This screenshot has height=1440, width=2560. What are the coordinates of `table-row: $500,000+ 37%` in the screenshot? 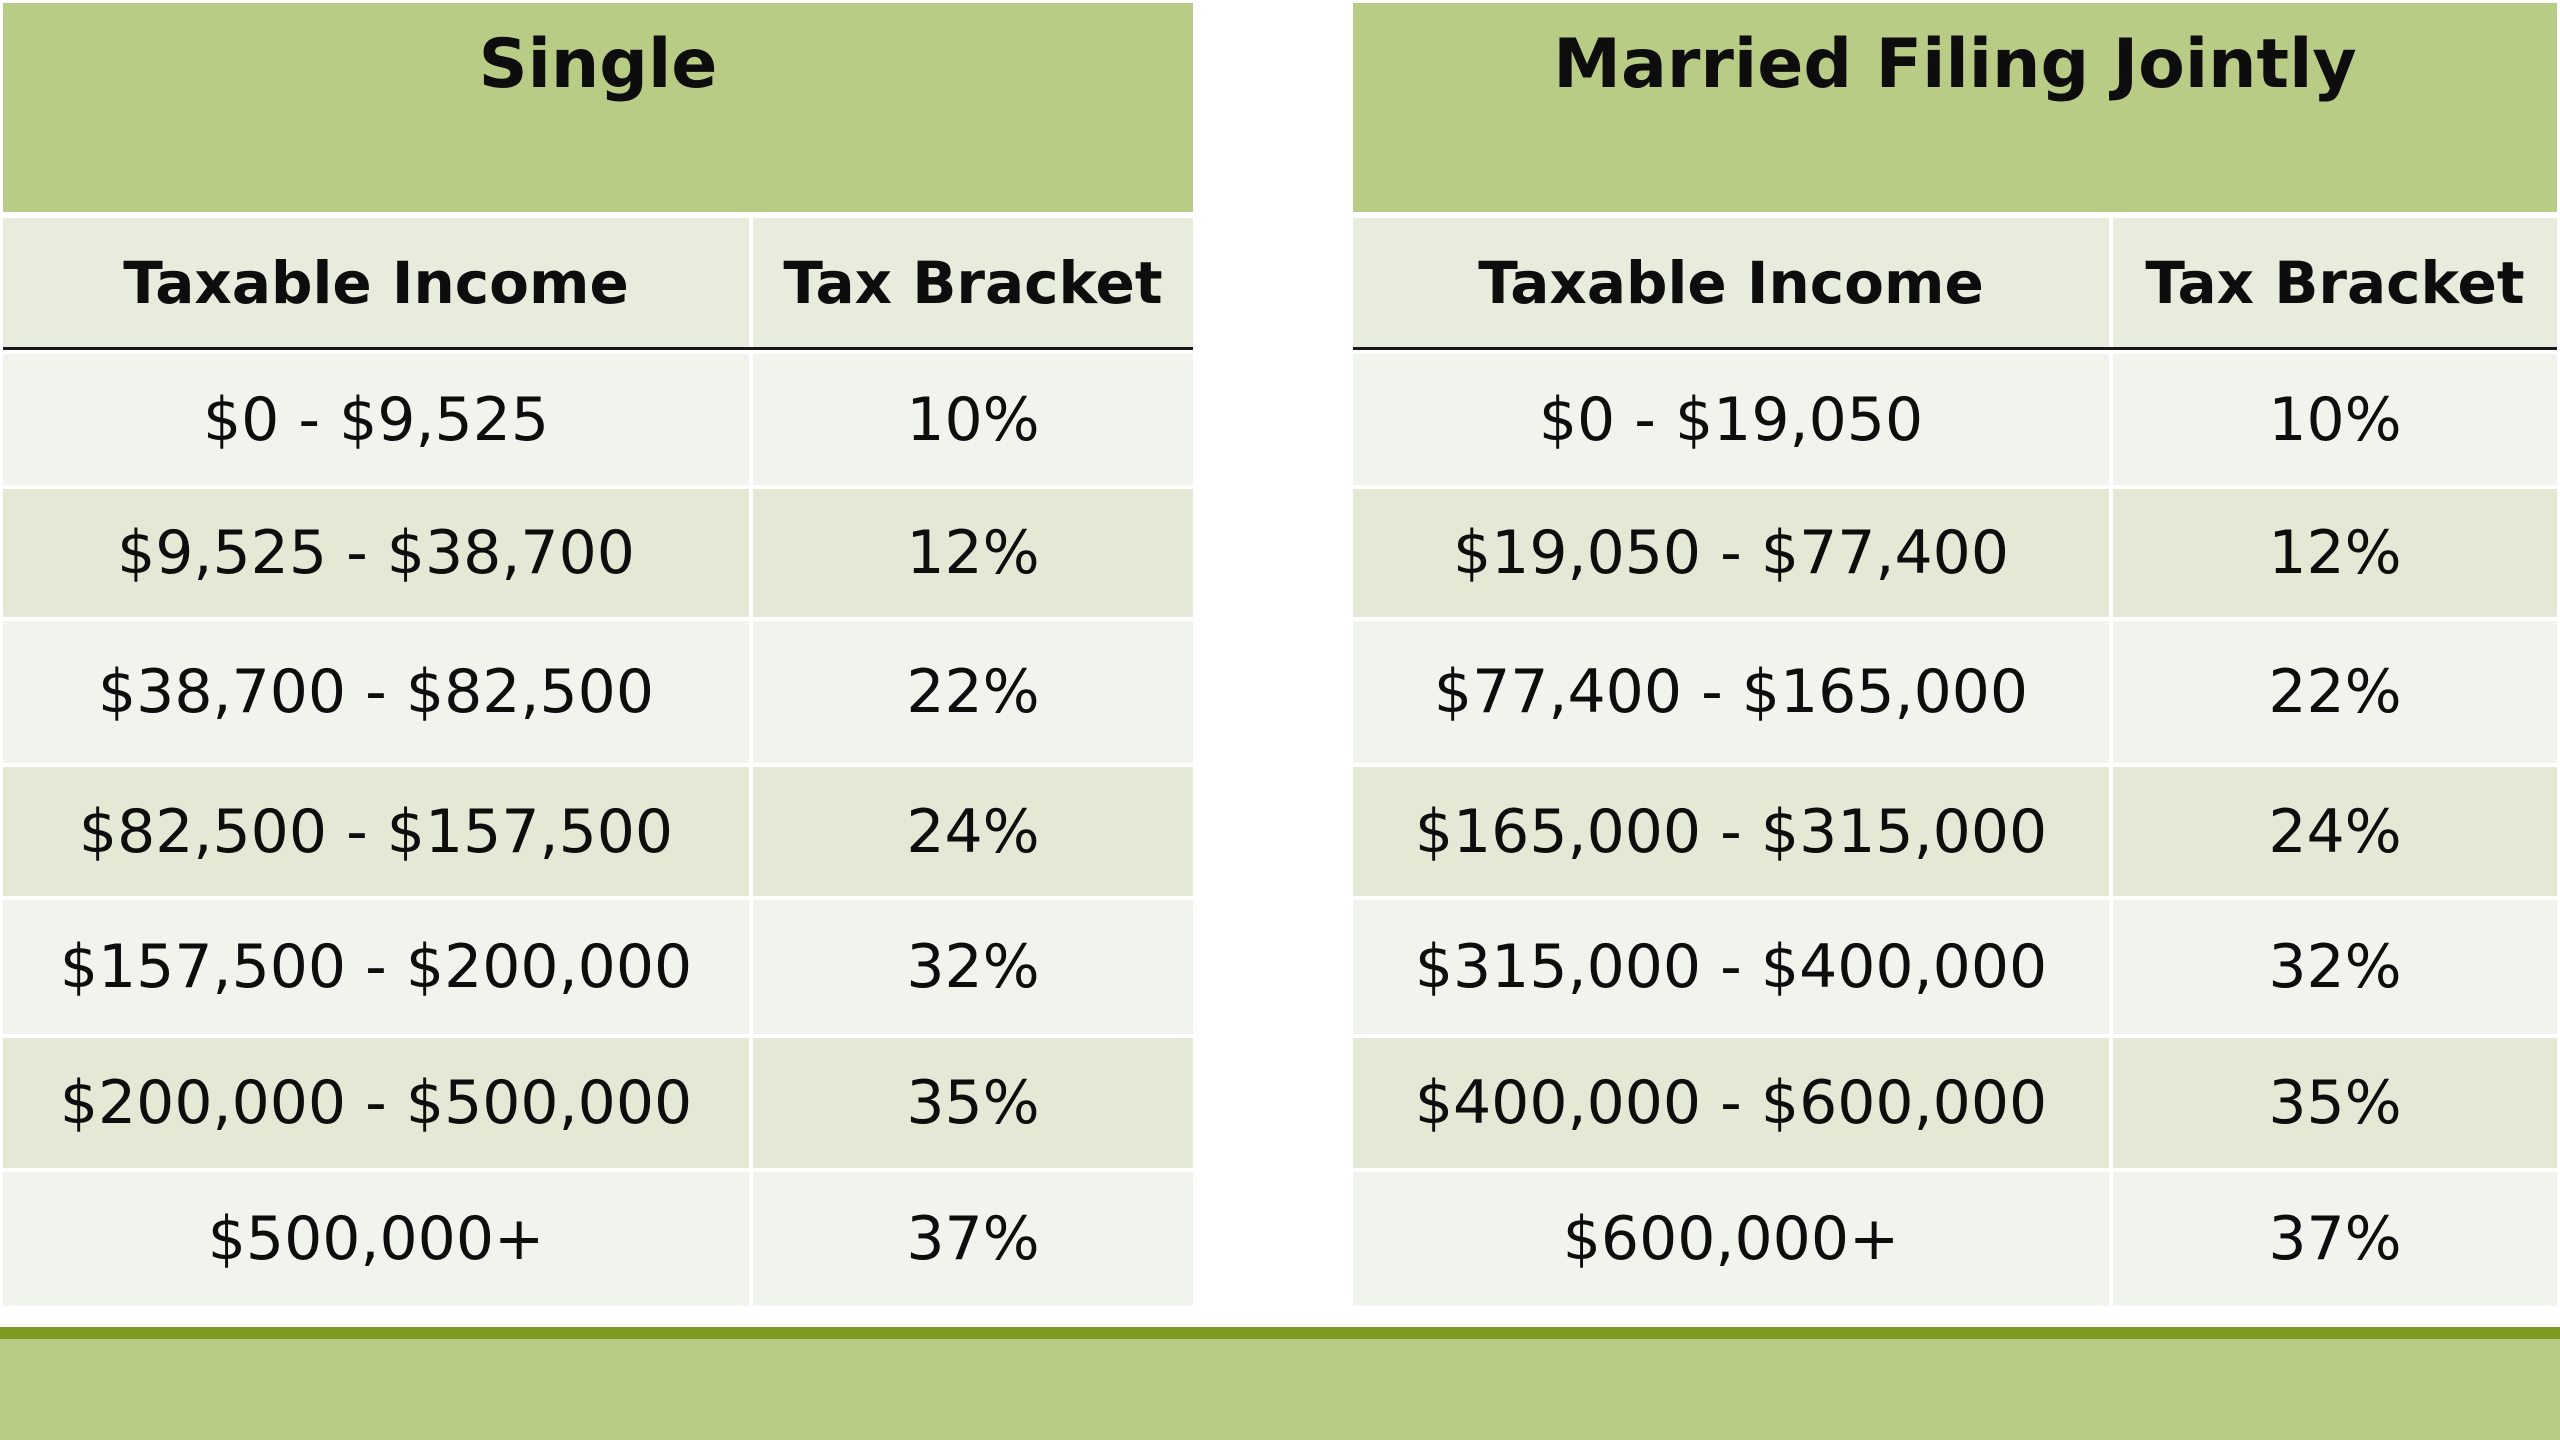 It's located at (598, 1237).